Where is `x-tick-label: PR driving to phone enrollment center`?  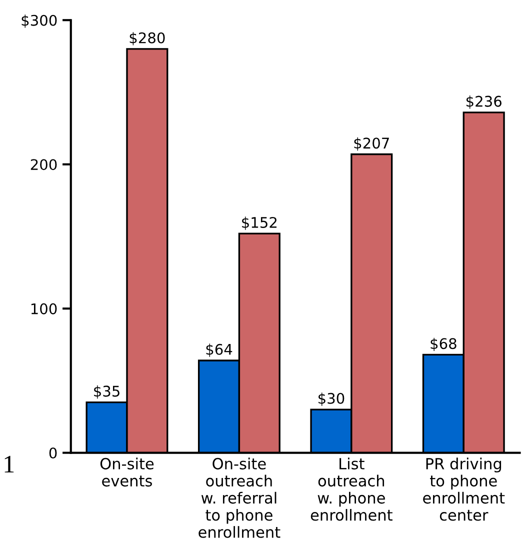 x-tick-label: PR driving to phone enrollment center is located at coordinates (464, 489).